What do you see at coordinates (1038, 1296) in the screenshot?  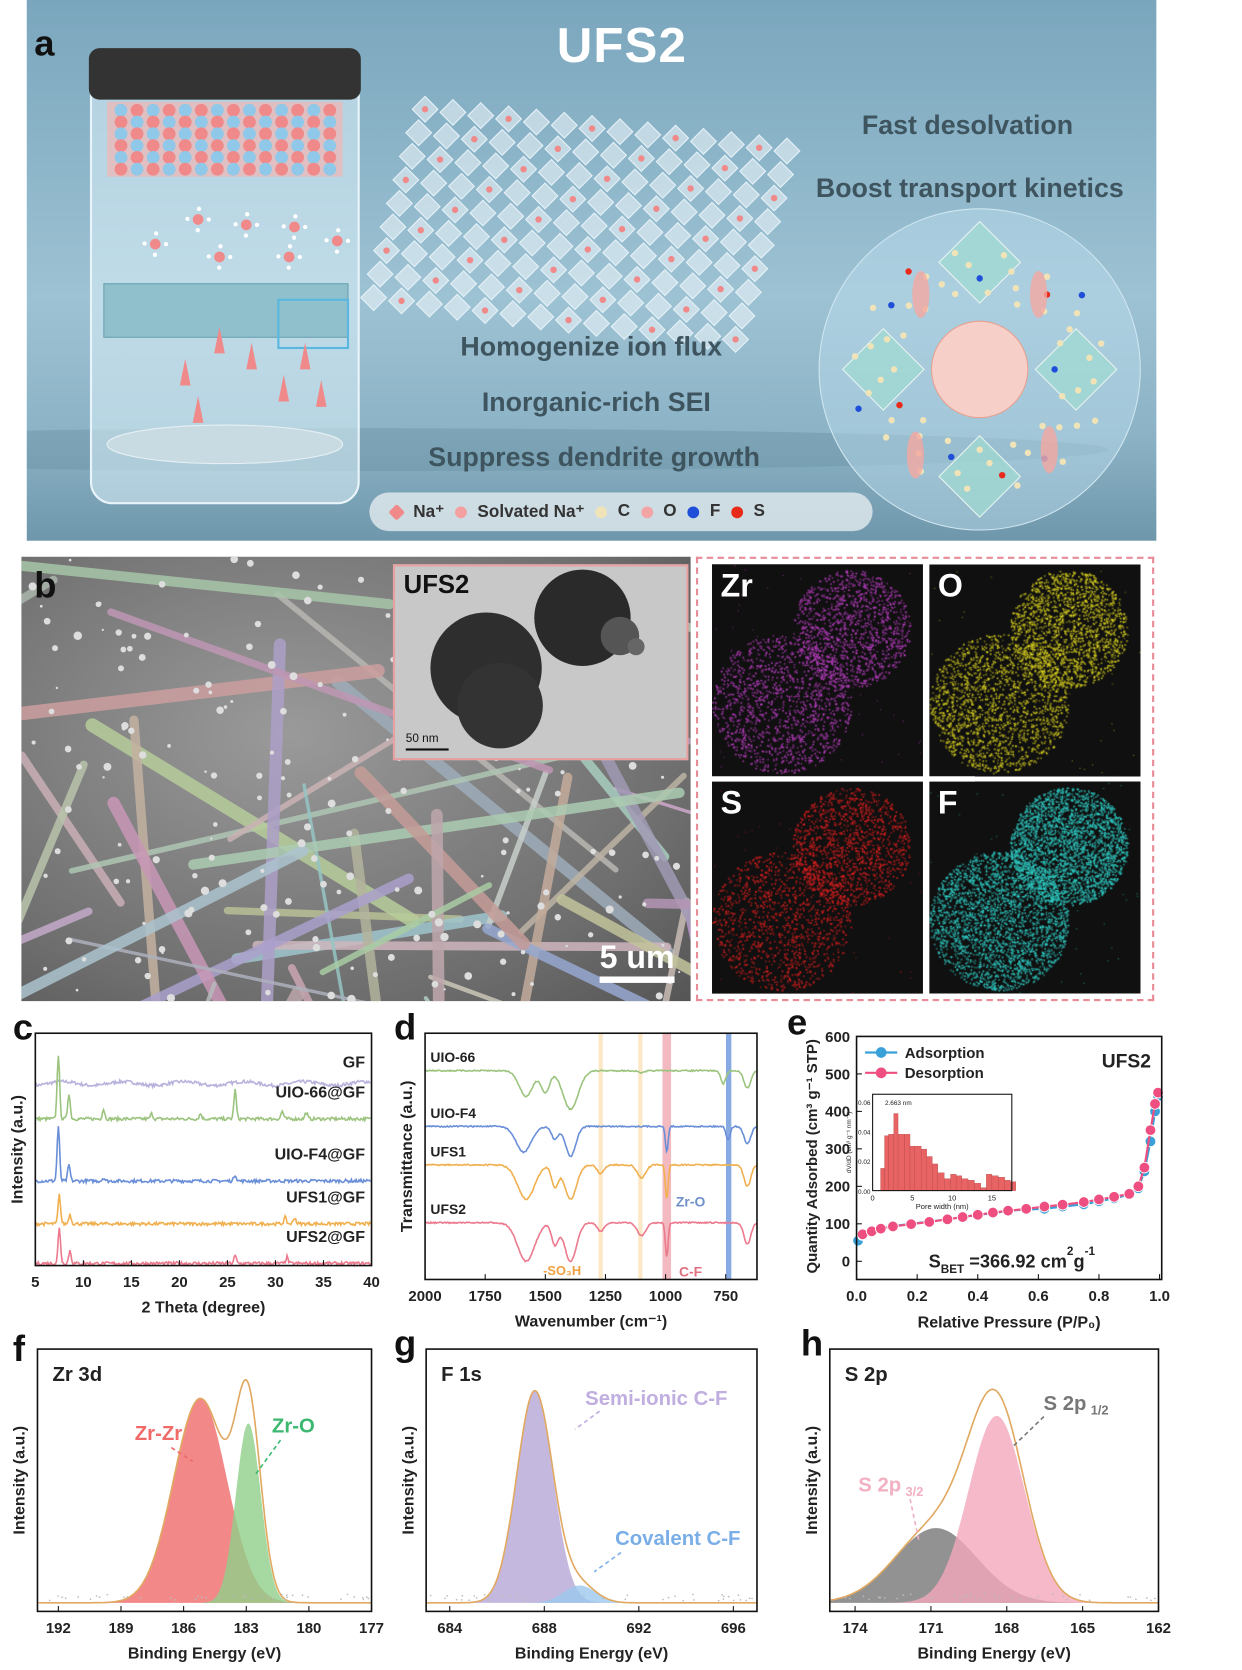 I see `bet-x-tick-label: 0.6` at bounding box center [1038, 1296].